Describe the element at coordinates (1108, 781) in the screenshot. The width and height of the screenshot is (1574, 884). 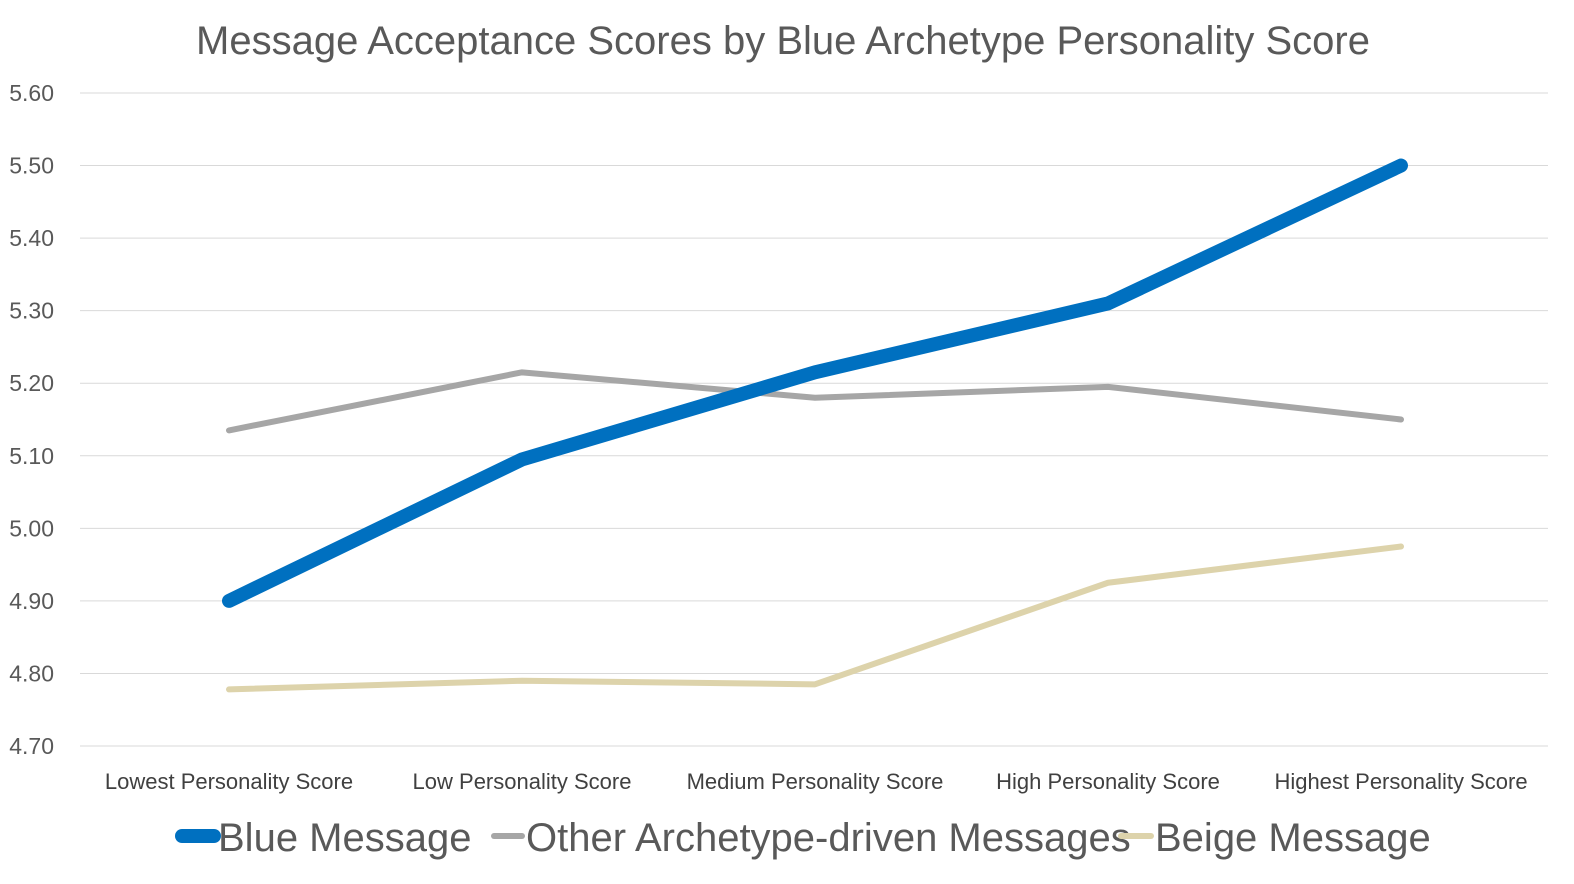
I see `x-category-label: High Personality Score` at that location.